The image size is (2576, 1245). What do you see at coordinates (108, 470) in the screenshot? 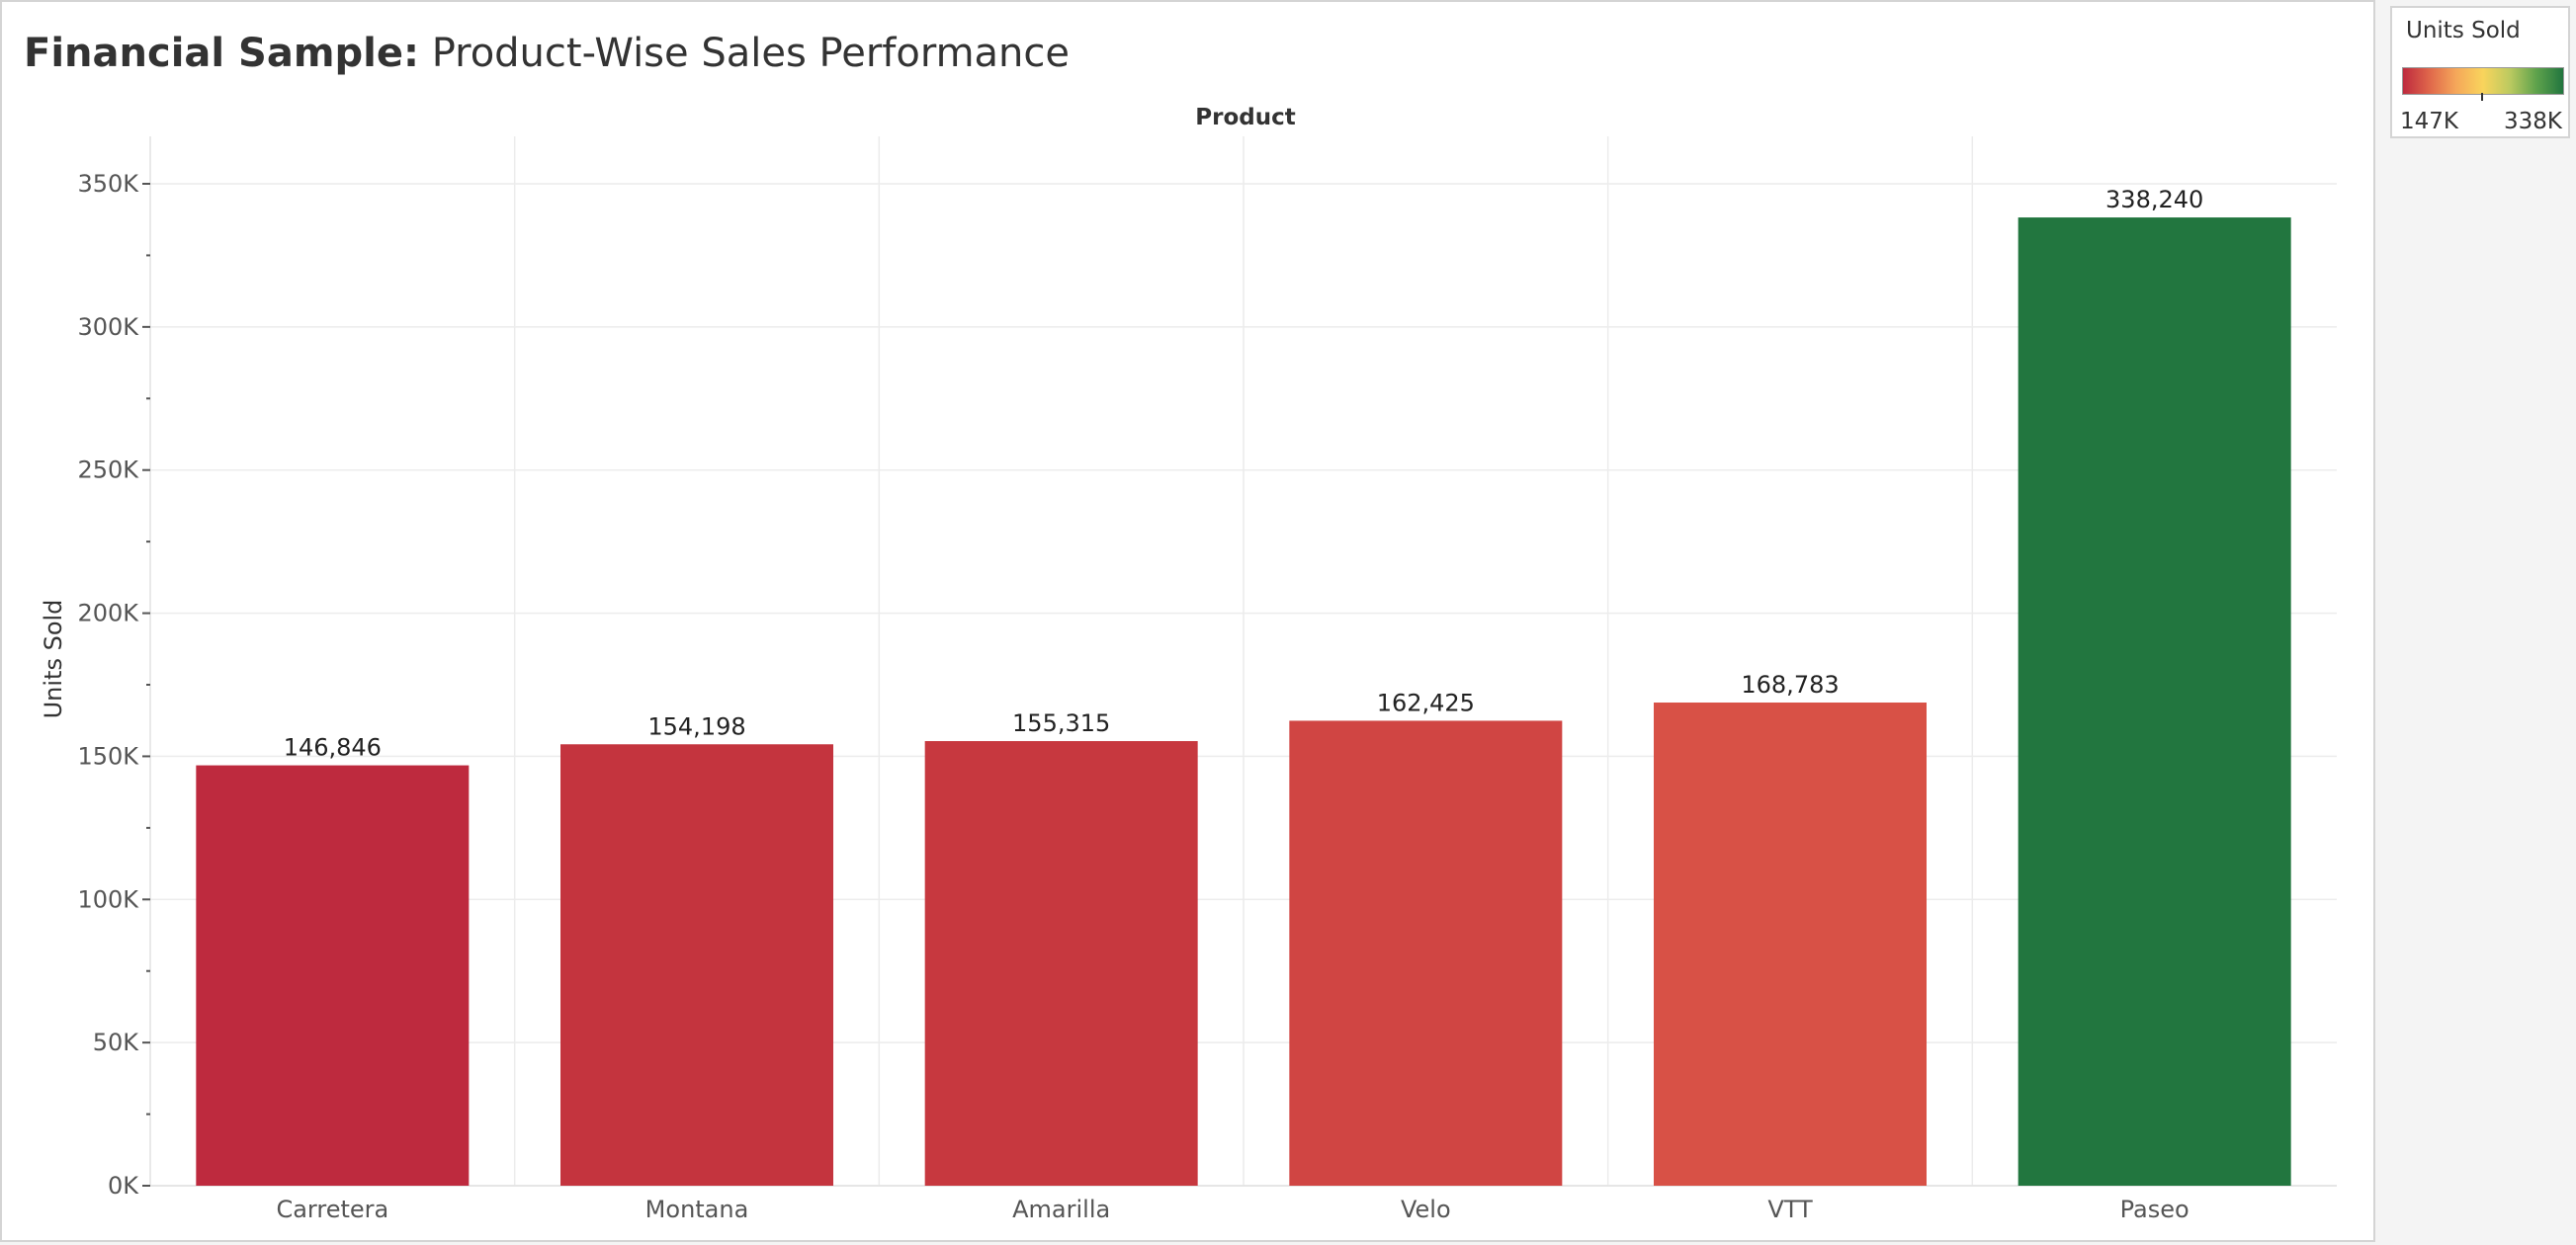
I see `y-tick-label: 250K` at bounding box center [108, 470].